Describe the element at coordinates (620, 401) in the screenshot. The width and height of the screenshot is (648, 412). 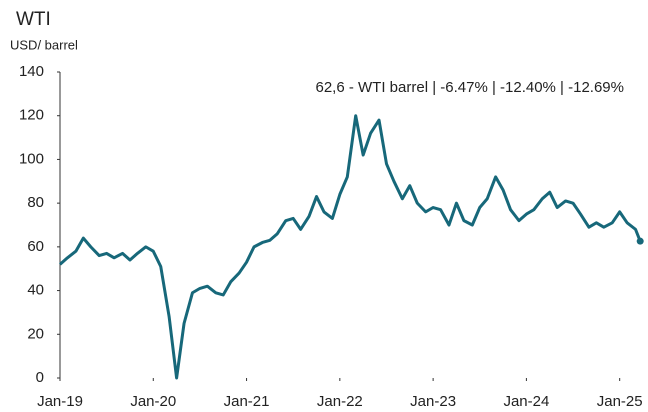
I see `x-tick-label: Jan-25` at that location.